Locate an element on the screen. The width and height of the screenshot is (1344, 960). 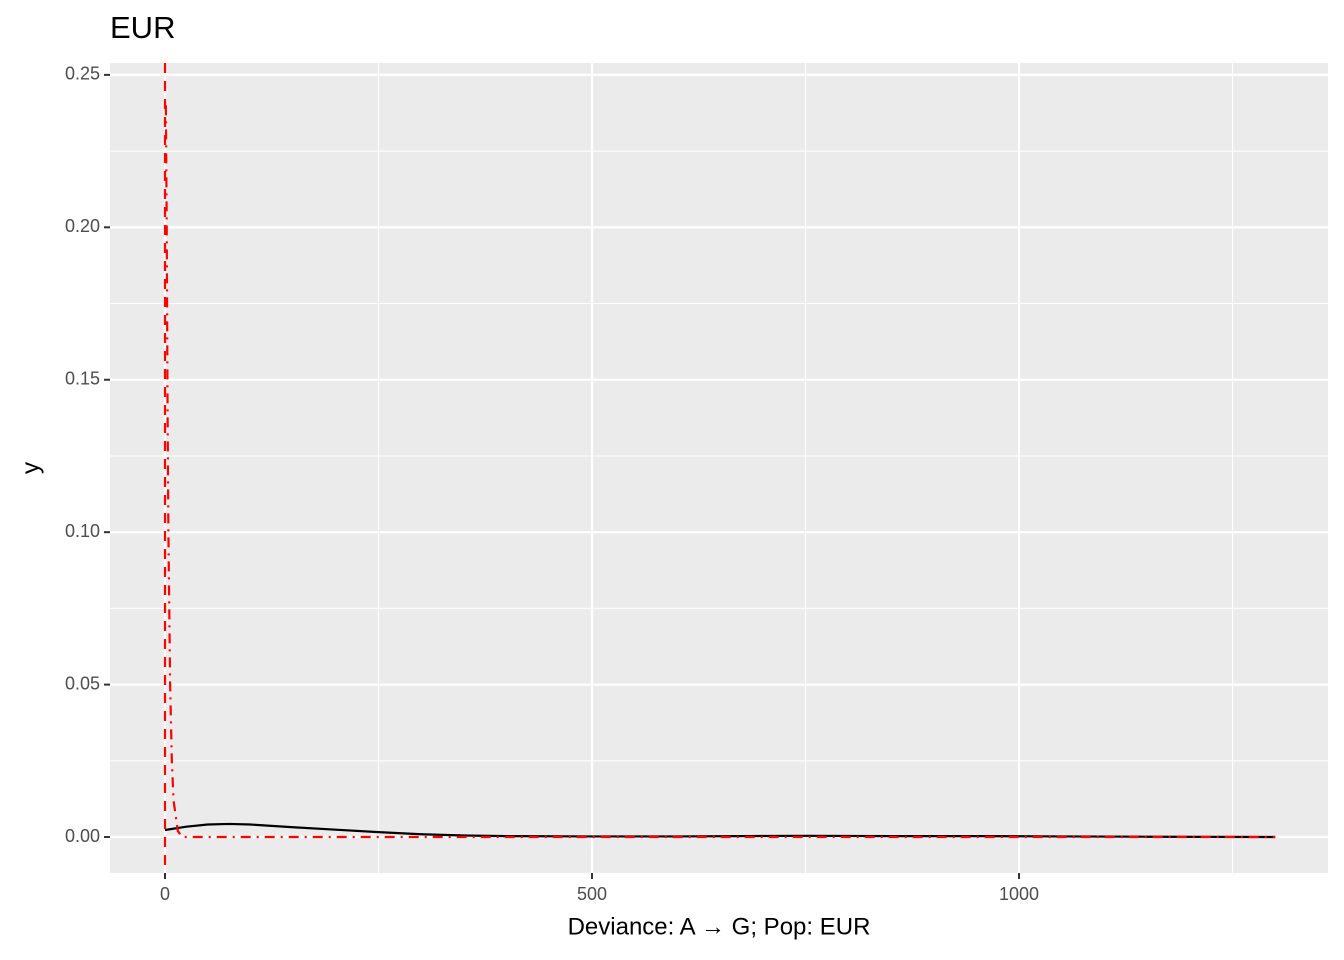
x-tick-label: 1000 is located at coordinates (1019, 894).